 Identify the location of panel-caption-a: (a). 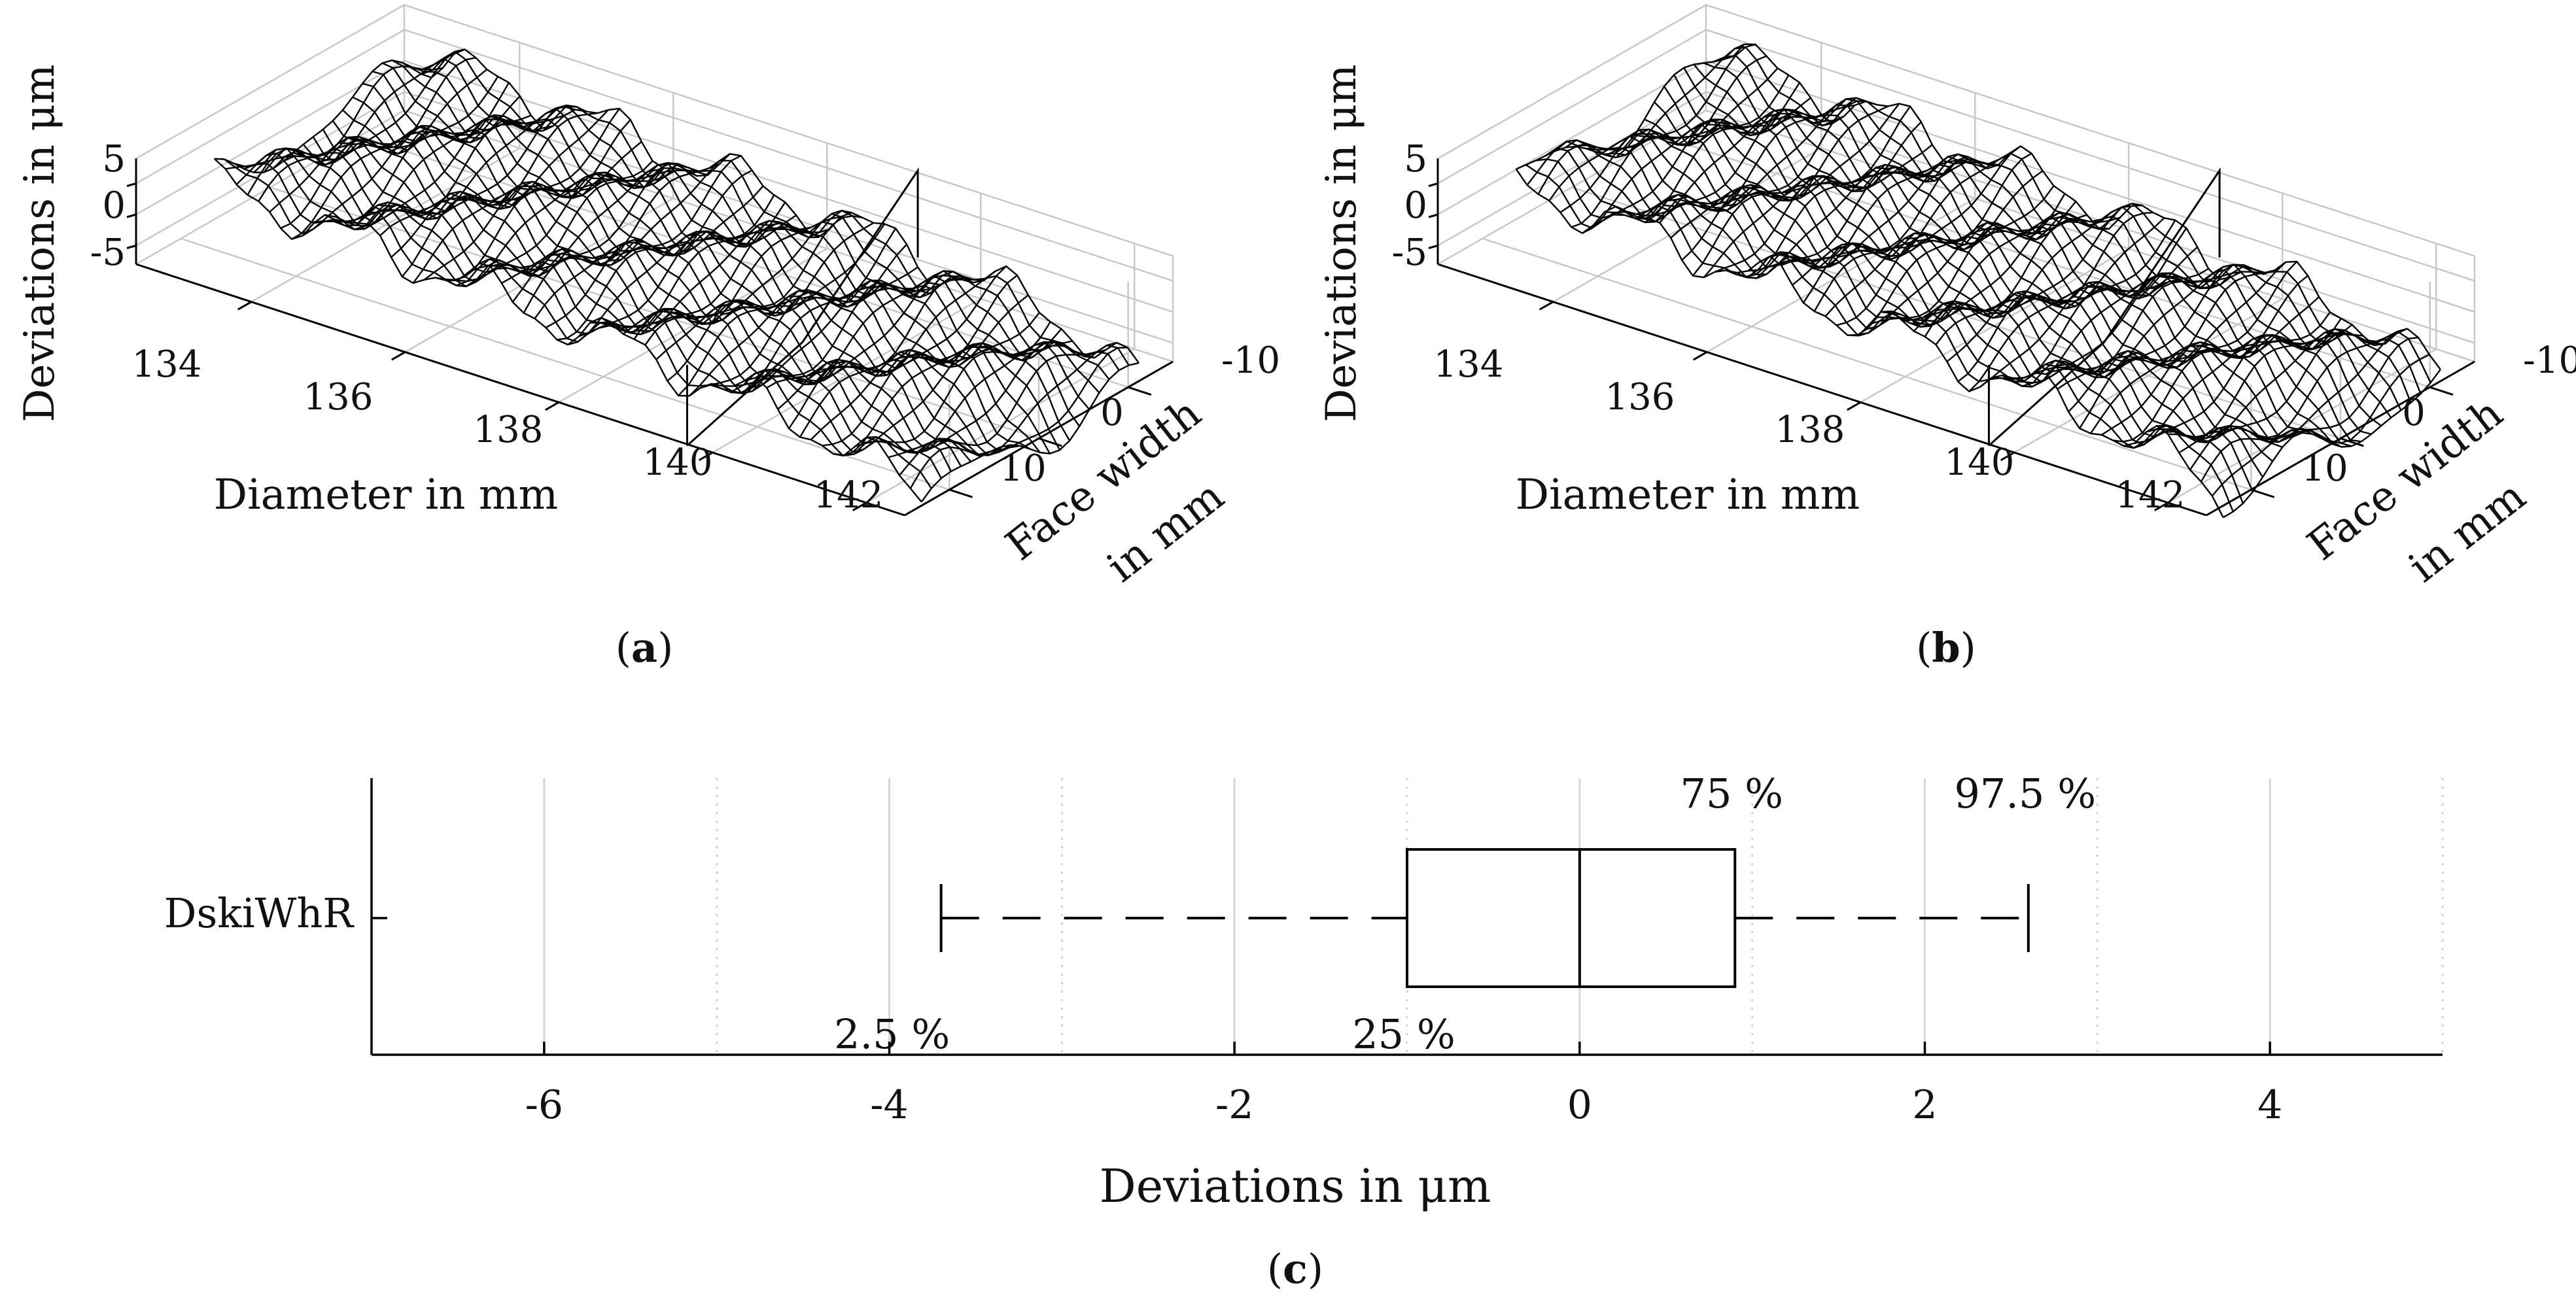
(645, 648).